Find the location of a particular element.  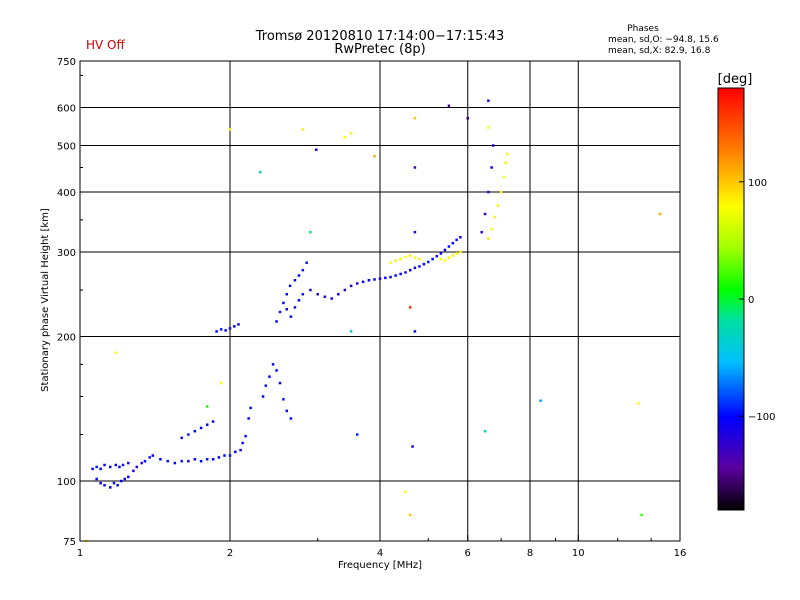

y-tick-label: 75 is located at coordinates (69, 542).